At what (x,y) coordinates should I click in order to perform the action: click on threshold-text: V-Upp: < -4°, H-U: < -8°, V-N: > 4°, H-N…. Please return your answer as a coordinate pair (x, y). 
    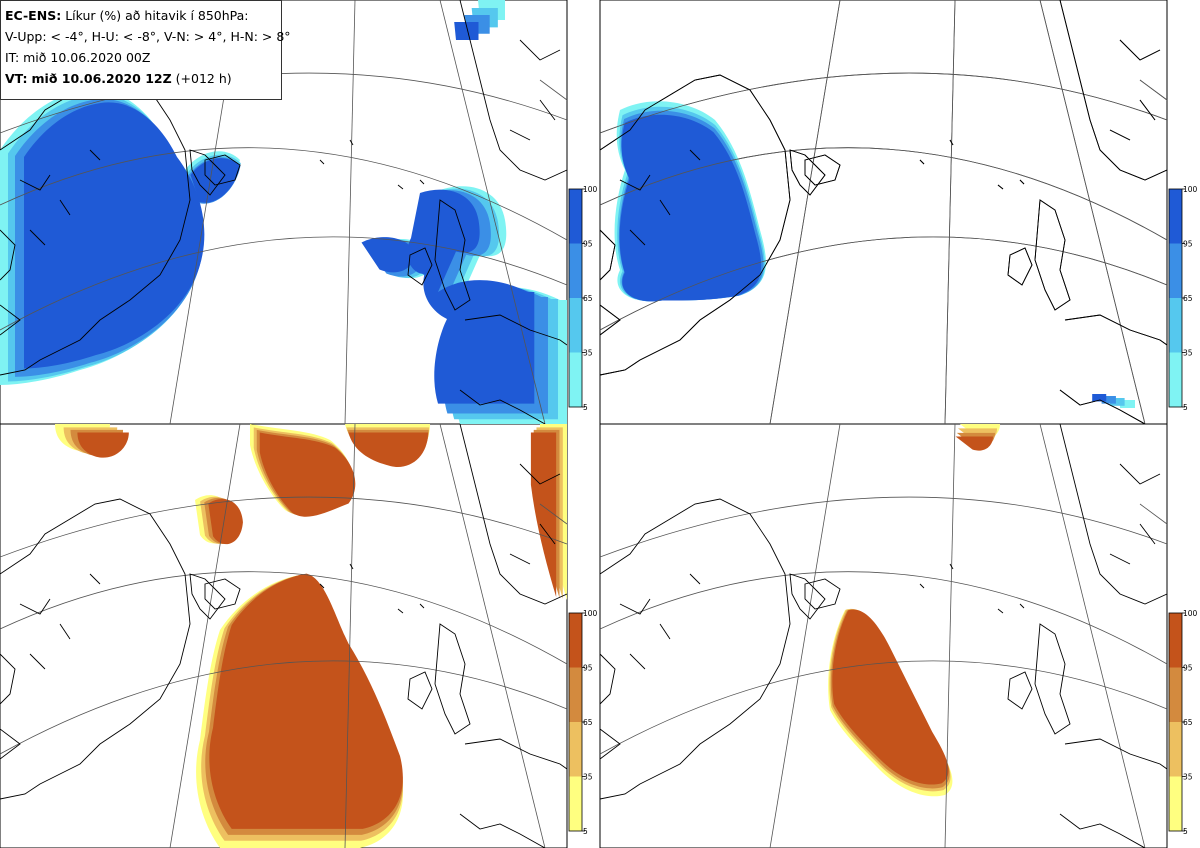
    Looking at the image, I should click on (148, 36).